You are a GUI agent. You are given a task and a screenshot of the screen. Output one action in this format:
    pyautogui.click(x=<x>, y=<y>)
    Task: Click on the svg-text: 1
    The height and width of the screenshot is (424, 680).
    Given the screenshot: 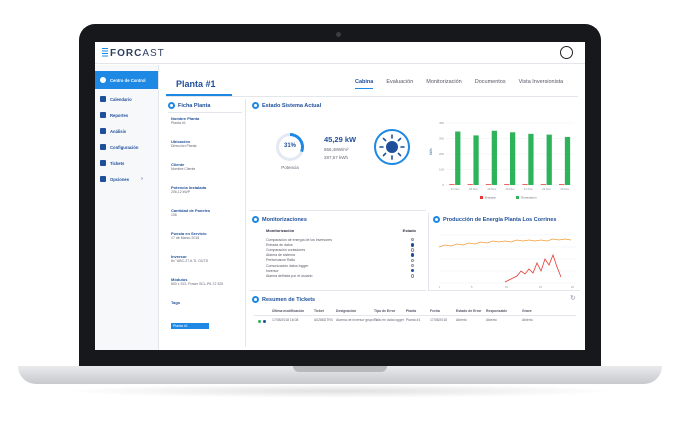 What is the action you would take?
    pyautogui.click(x=440, y=287)
    